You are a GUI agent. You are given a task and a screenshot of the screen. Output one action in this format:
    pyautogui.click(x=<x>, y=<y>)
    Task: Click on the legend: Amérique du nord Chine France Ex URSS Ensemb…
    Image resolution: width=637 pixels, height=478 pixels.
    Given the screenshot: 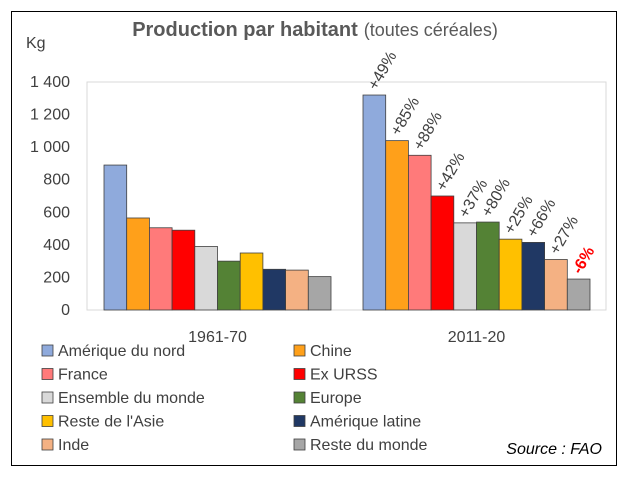 What is the action you would take?
    pyautogui.click(x=234, y=398)
    